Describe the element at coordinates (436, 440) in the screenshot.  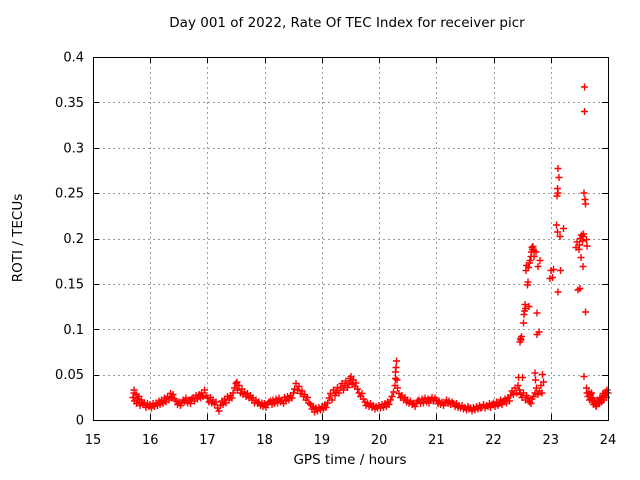
I see `x-tick-label: 21` at that location.